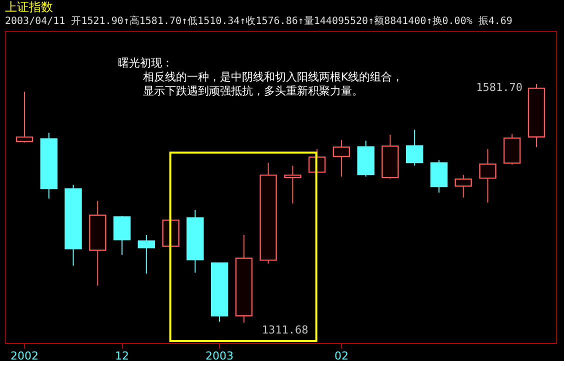  Describe the element at coordinates (499, 87) in the screenshot. I see `annotation: 1581.70` at that location.